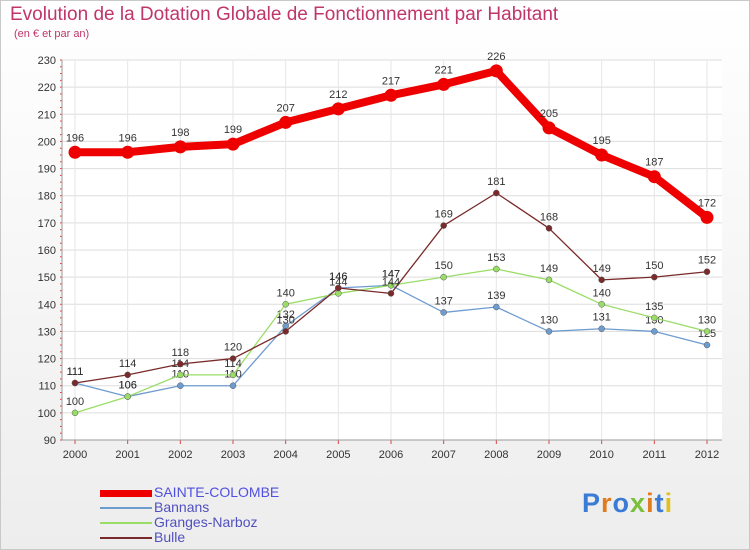 The width and height of the screenshot is (750, 550). Describe the element at coordinates (47, 251) in the screenshot. I see `y-tick-label: 160` at that location.